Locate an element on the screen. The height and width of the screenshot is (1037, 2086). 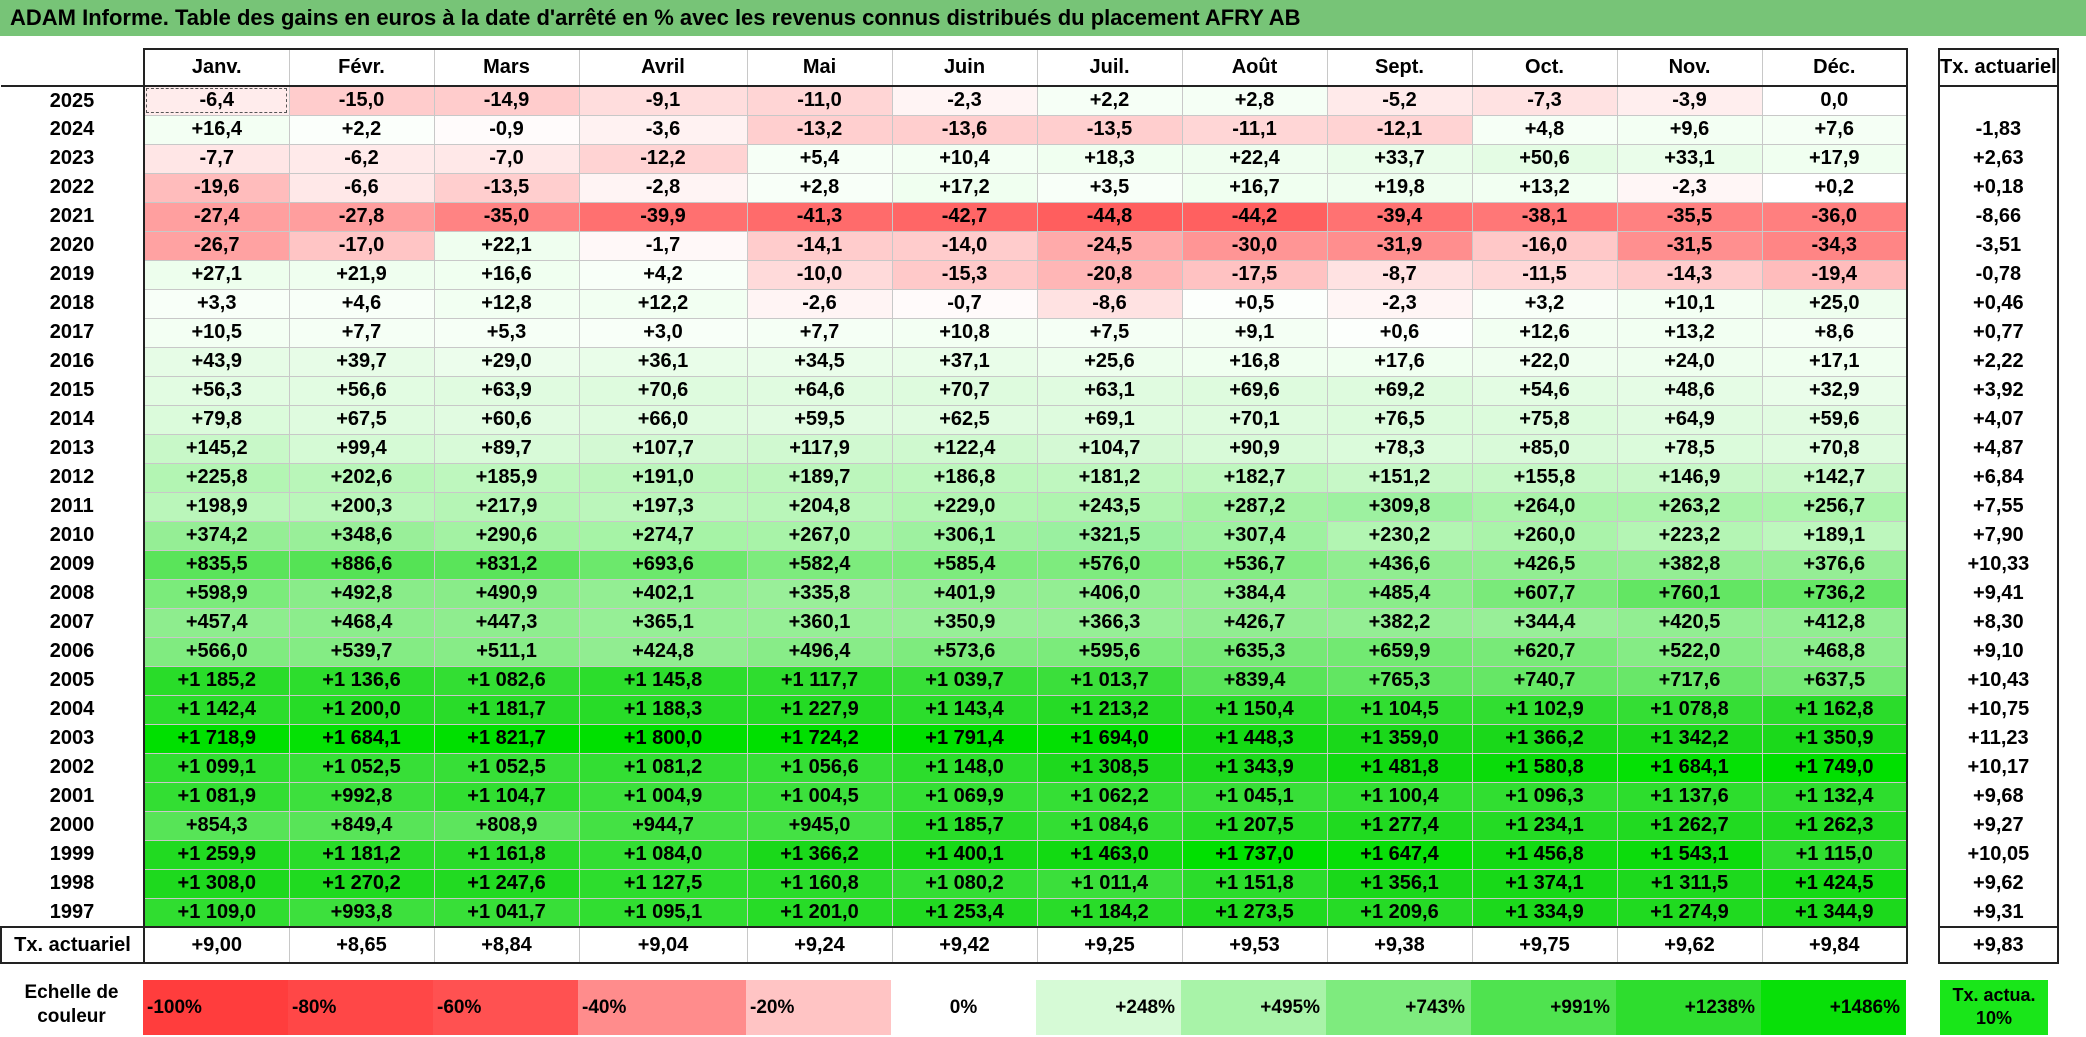
value-cell: +1 543,1 is located at coordinates (1689, 854).